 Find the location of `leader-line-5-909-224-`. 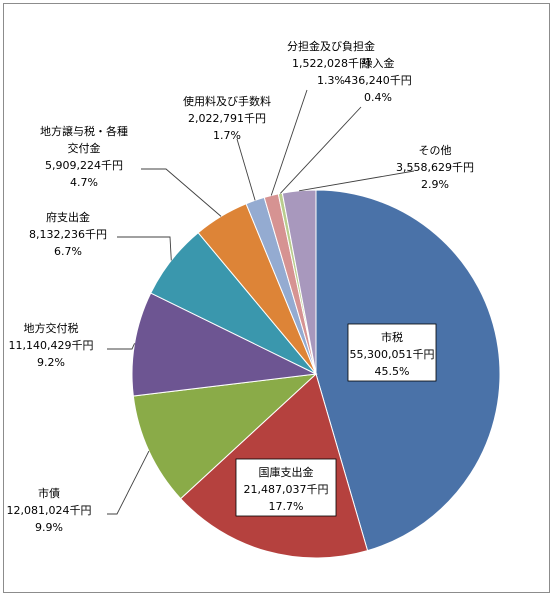

leader-line-5-909-224- is located at coordinates (181, 192).